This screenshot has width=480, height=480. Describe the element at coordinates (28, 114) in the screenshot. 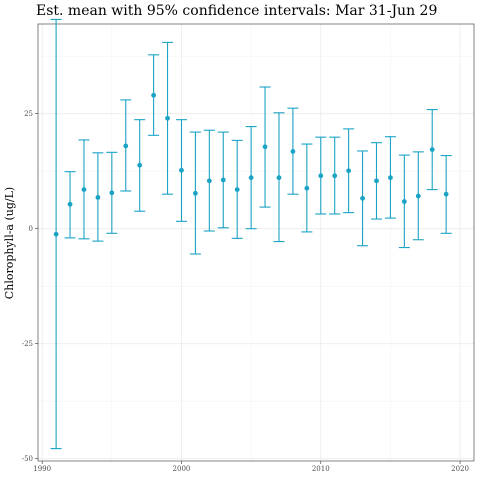

I see `y-tick-label: 25` at that location.